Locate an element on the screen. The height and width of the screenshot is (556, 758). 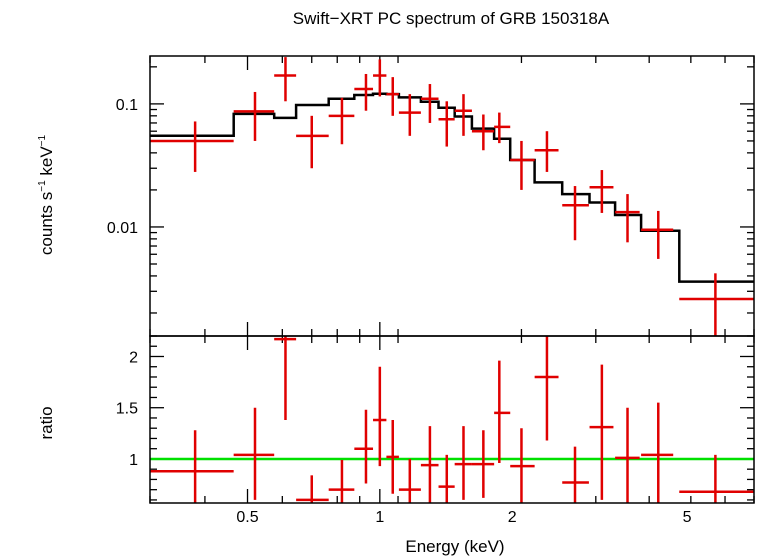
x-tick-label: 0.5 is located at coordinates (247, 517).